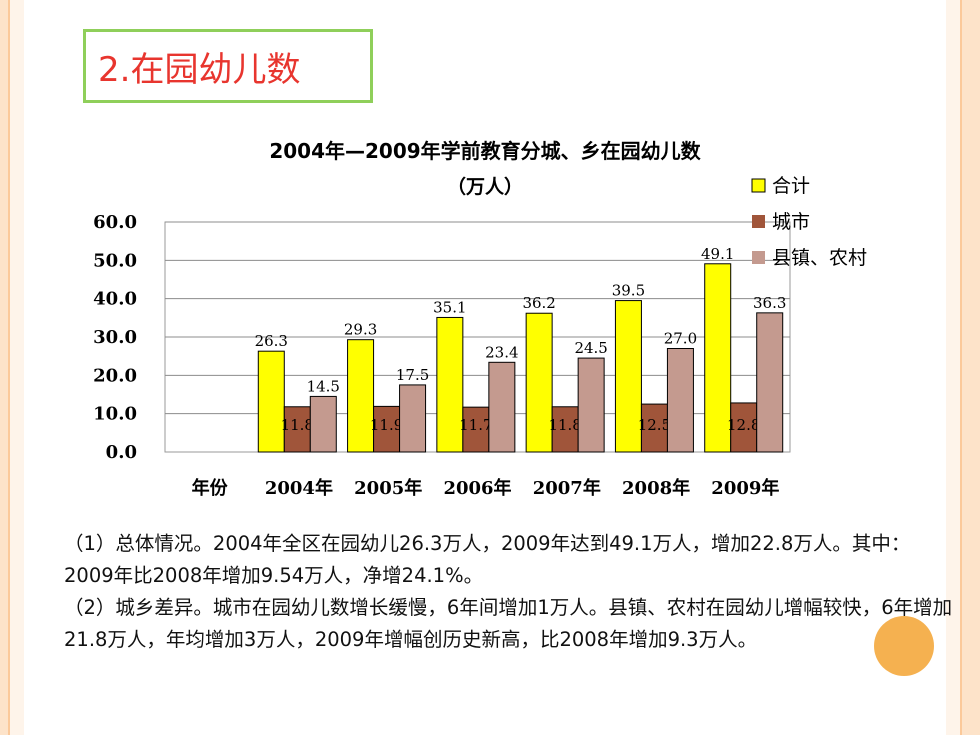 This screenshot has height=735, width=980. Describe the element at coordinates (791, 186) in the screenshot. I see `legend-label: 合计` at that location.